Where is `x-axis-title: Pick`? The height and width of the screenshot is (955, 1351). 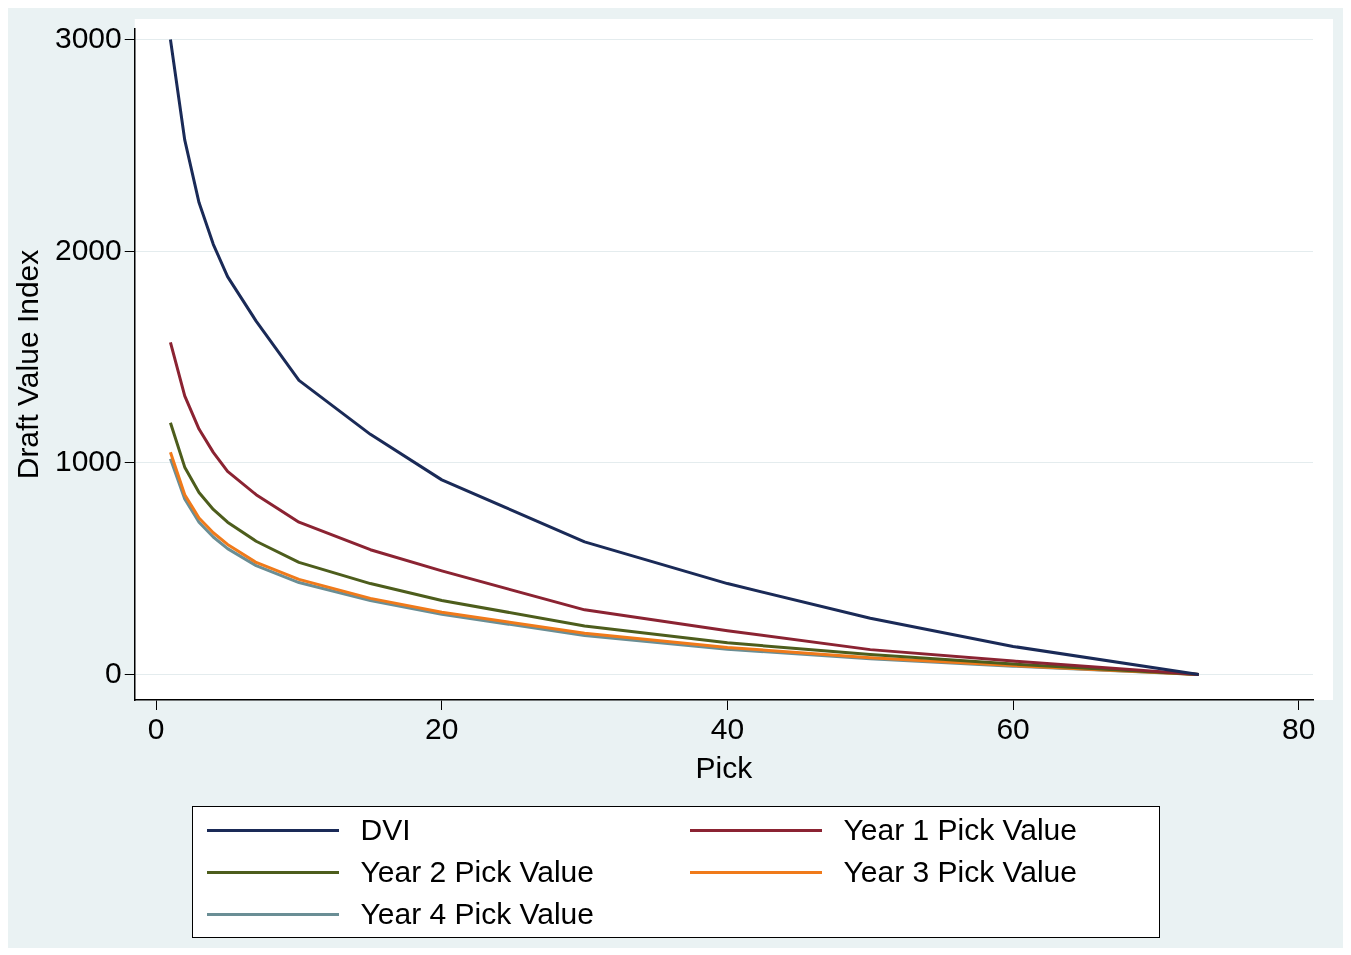
x-axis-title: Pick is located at coordinates (724, 768).